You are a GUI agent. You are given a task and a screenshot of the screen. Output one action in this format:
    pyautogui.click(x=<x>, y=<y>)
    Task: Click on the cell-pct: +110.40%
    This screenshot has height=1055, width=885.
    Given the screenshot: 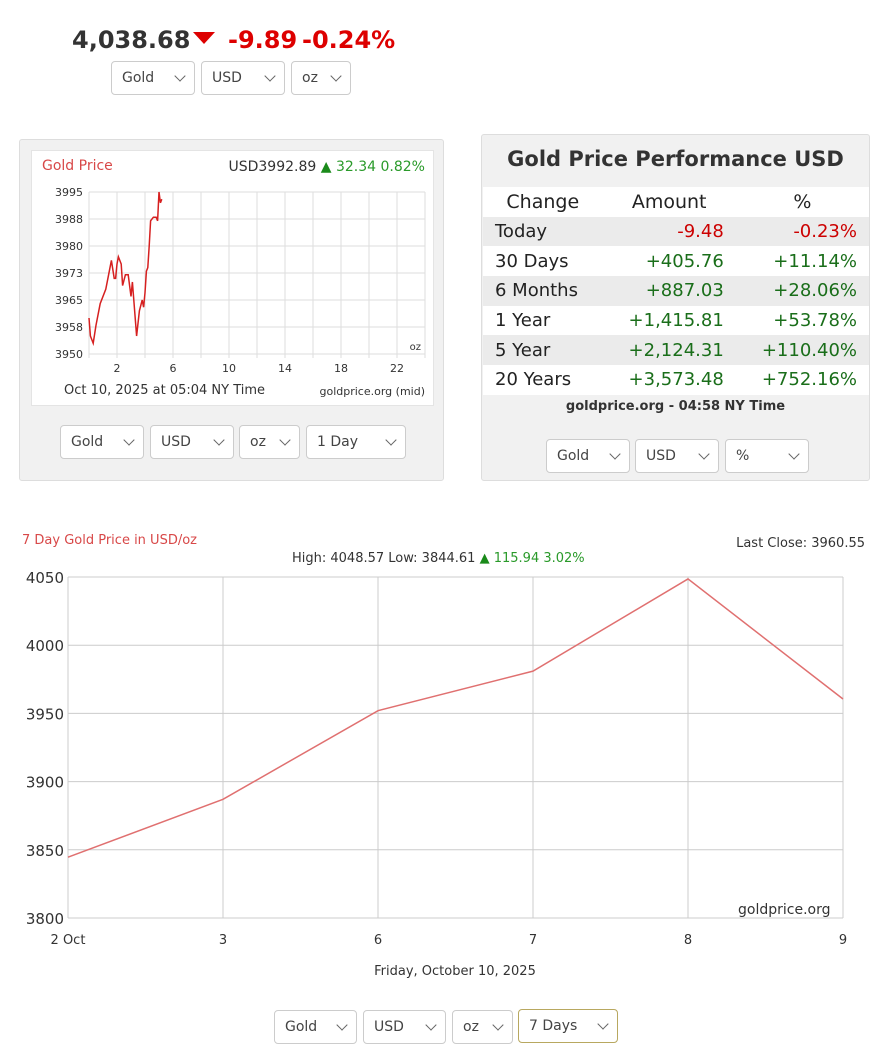 What is the action you would take?
    pyautogui.click(x=809, y=350)
    